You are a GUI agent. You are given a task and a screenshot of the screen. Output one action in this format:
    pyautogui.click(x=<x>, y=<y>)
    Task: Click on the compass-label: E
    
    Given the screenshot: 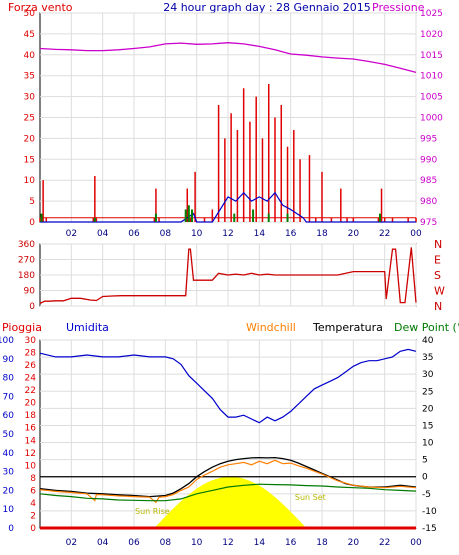 What is the action you would take?
    pyautogui.click(x=437, y=260)
    